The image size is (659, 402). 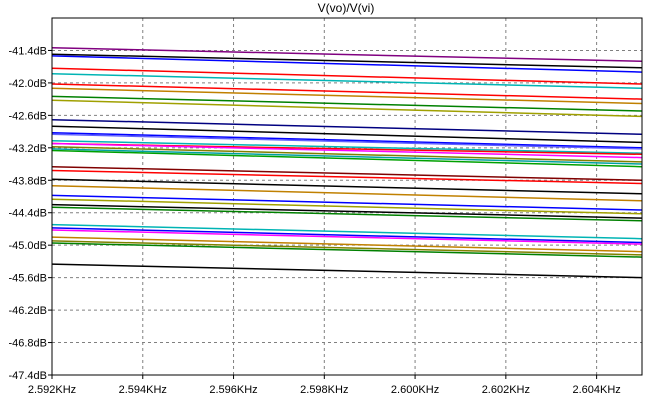 What do you see at coordinates (27, 279) in the screenshot?
I see `y-tick-label: -45.6dB` at bounding box center [27, 279].